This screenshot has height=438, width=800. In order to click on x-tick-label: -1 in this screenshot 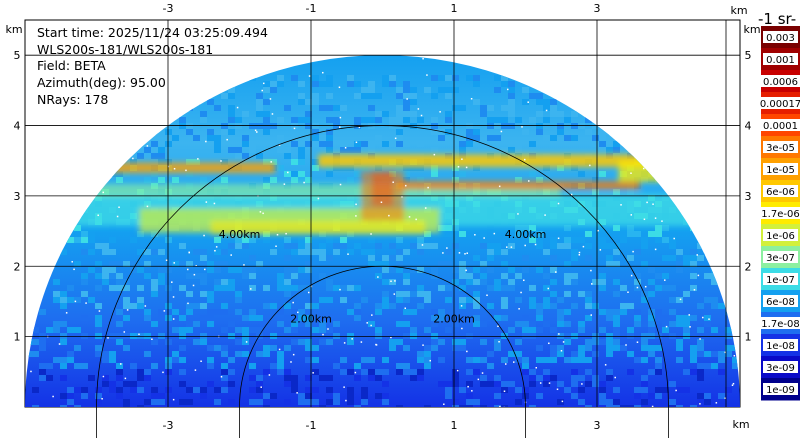, I will do `click(311, 425)`.